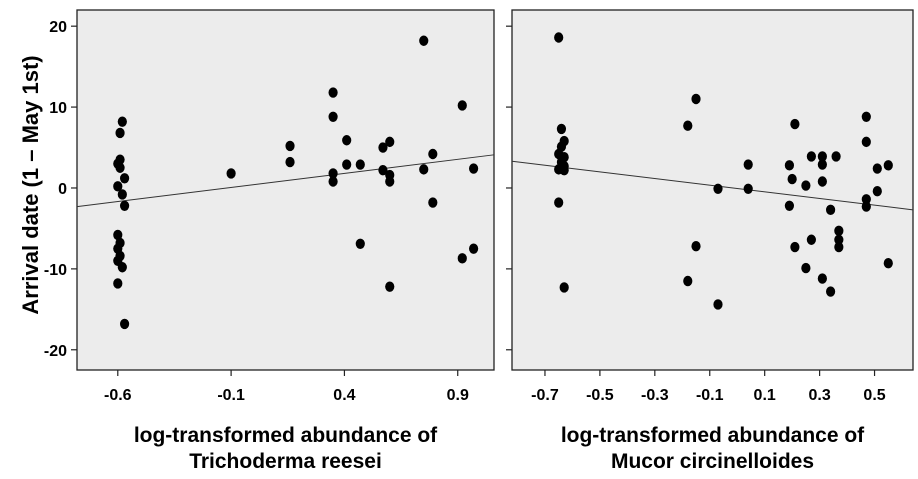 The image size is (918, 479). Describe the element at coordinates (712, 461) in the screenshot. I see `x-axis-title-line2: Mucor circinelloides` at that location.